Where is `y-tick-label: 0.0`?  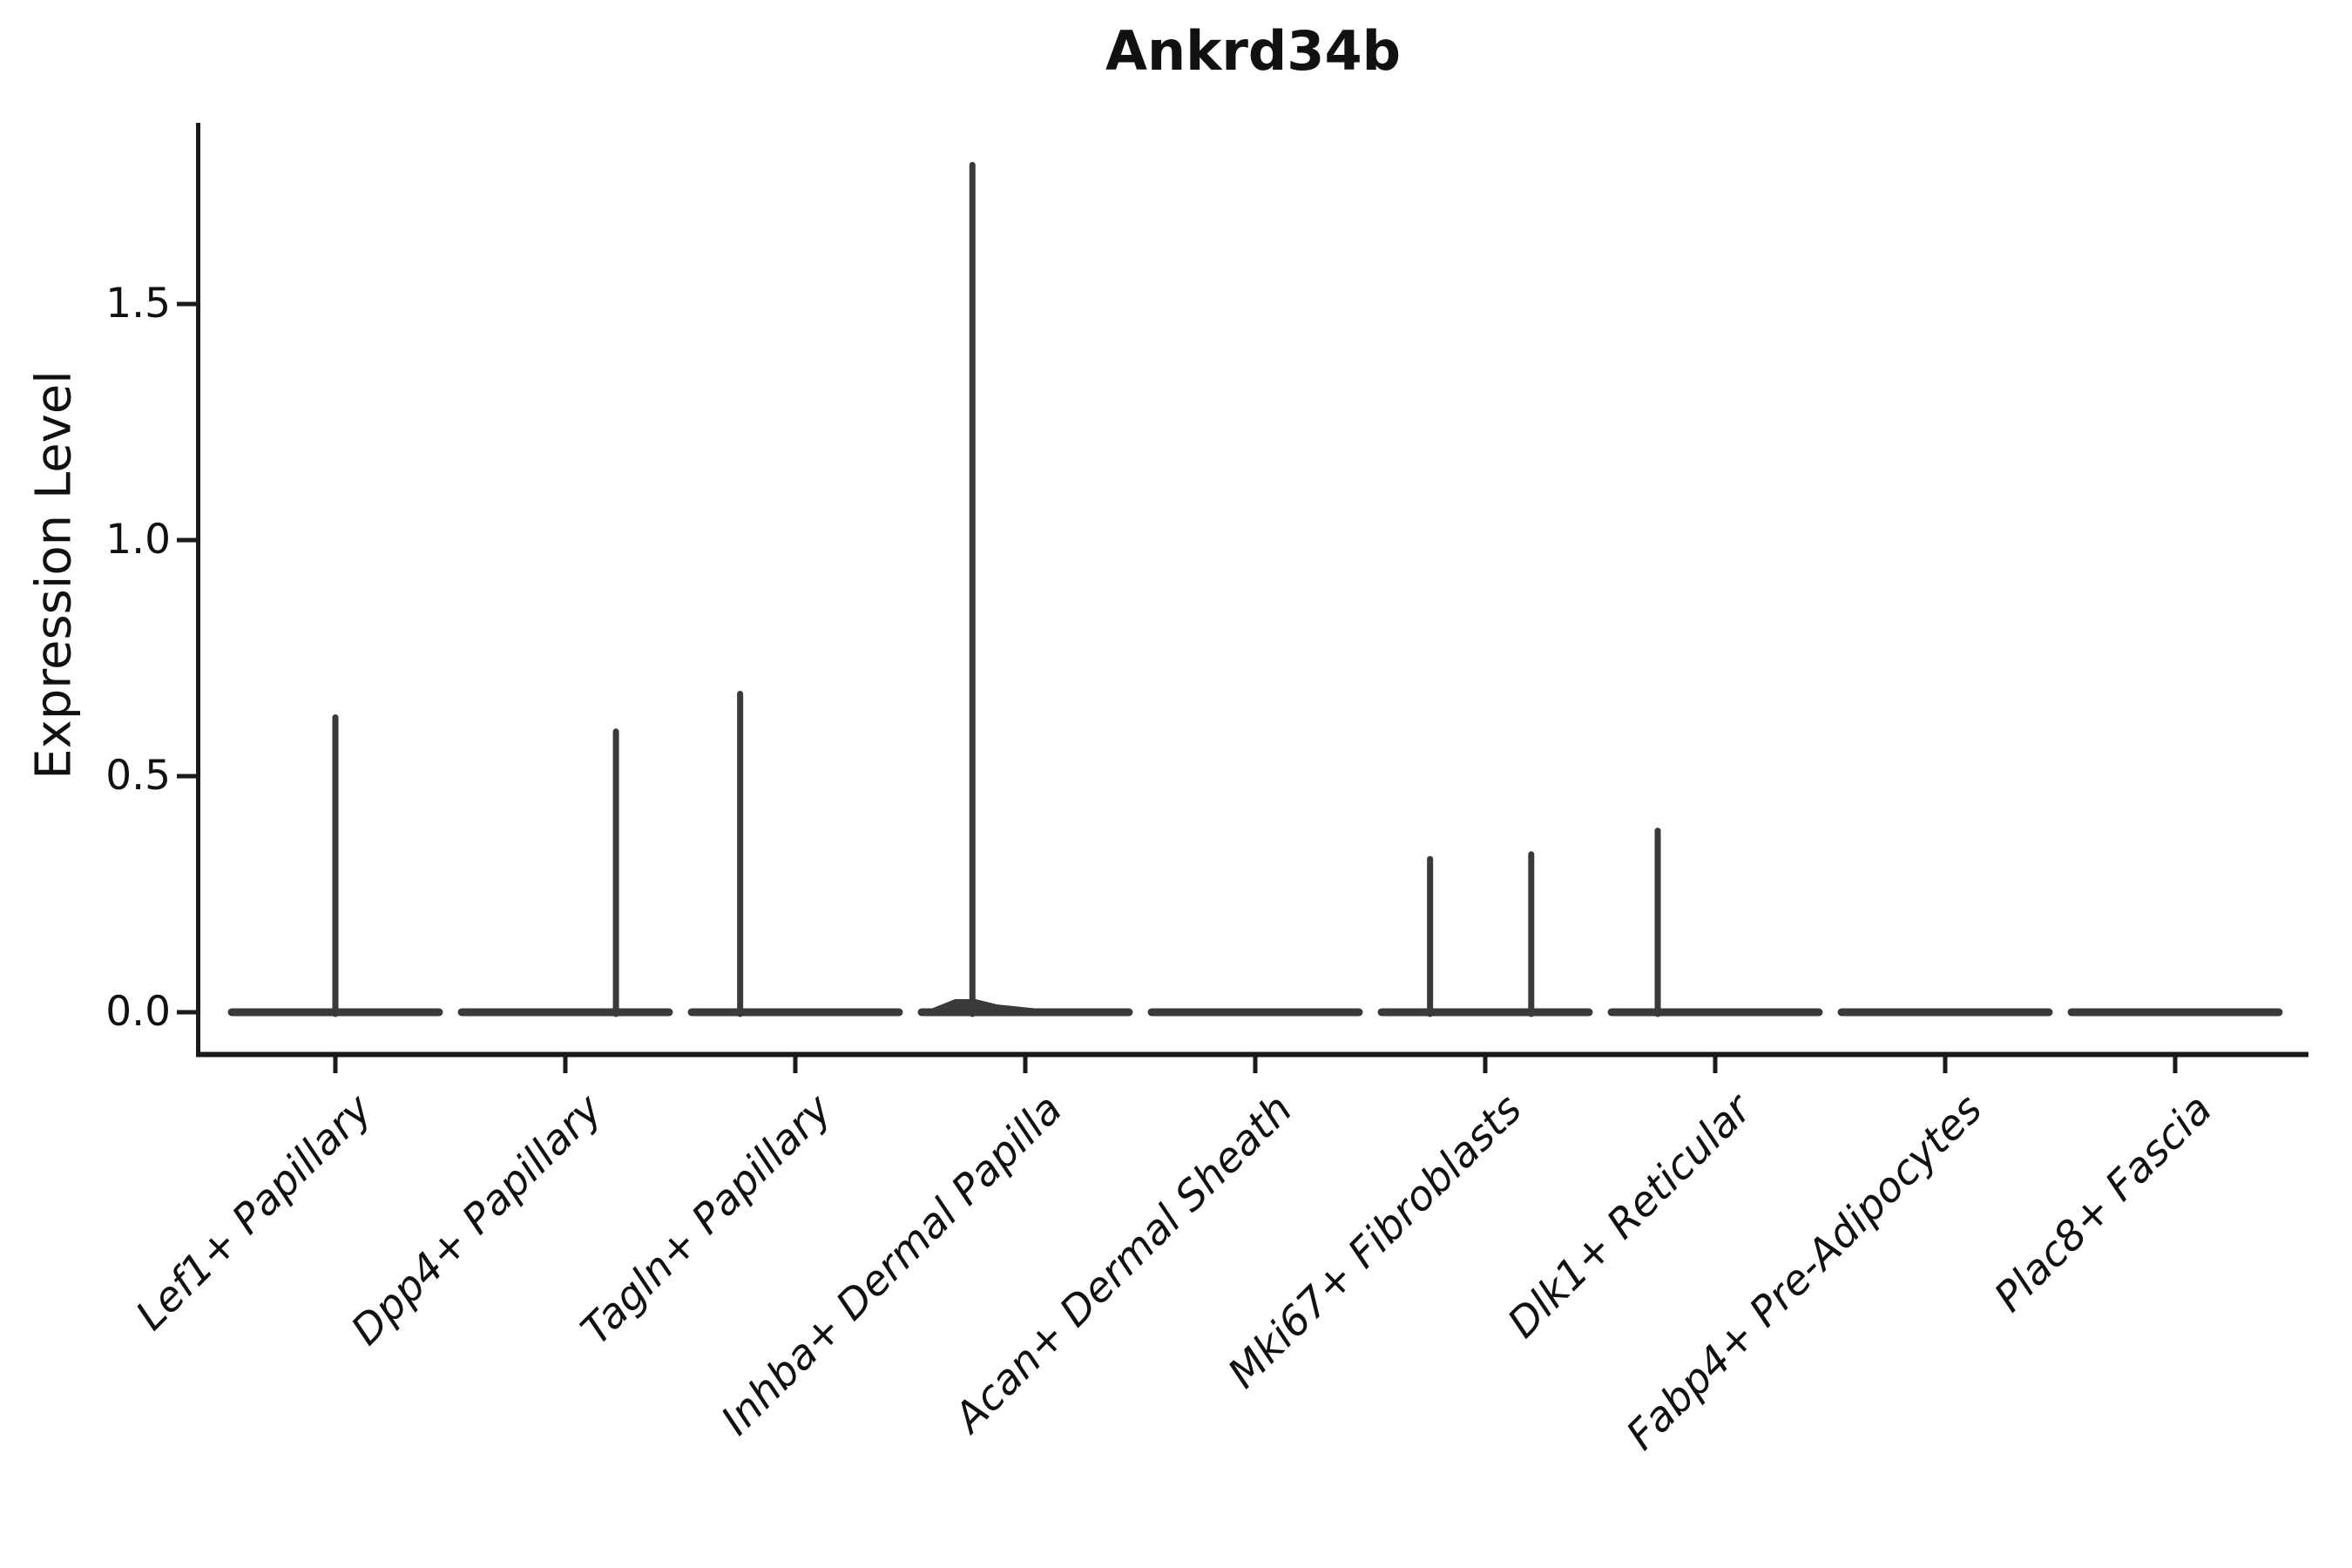
y-tick-label: 0.0 is located at coordinates (138, 1012).